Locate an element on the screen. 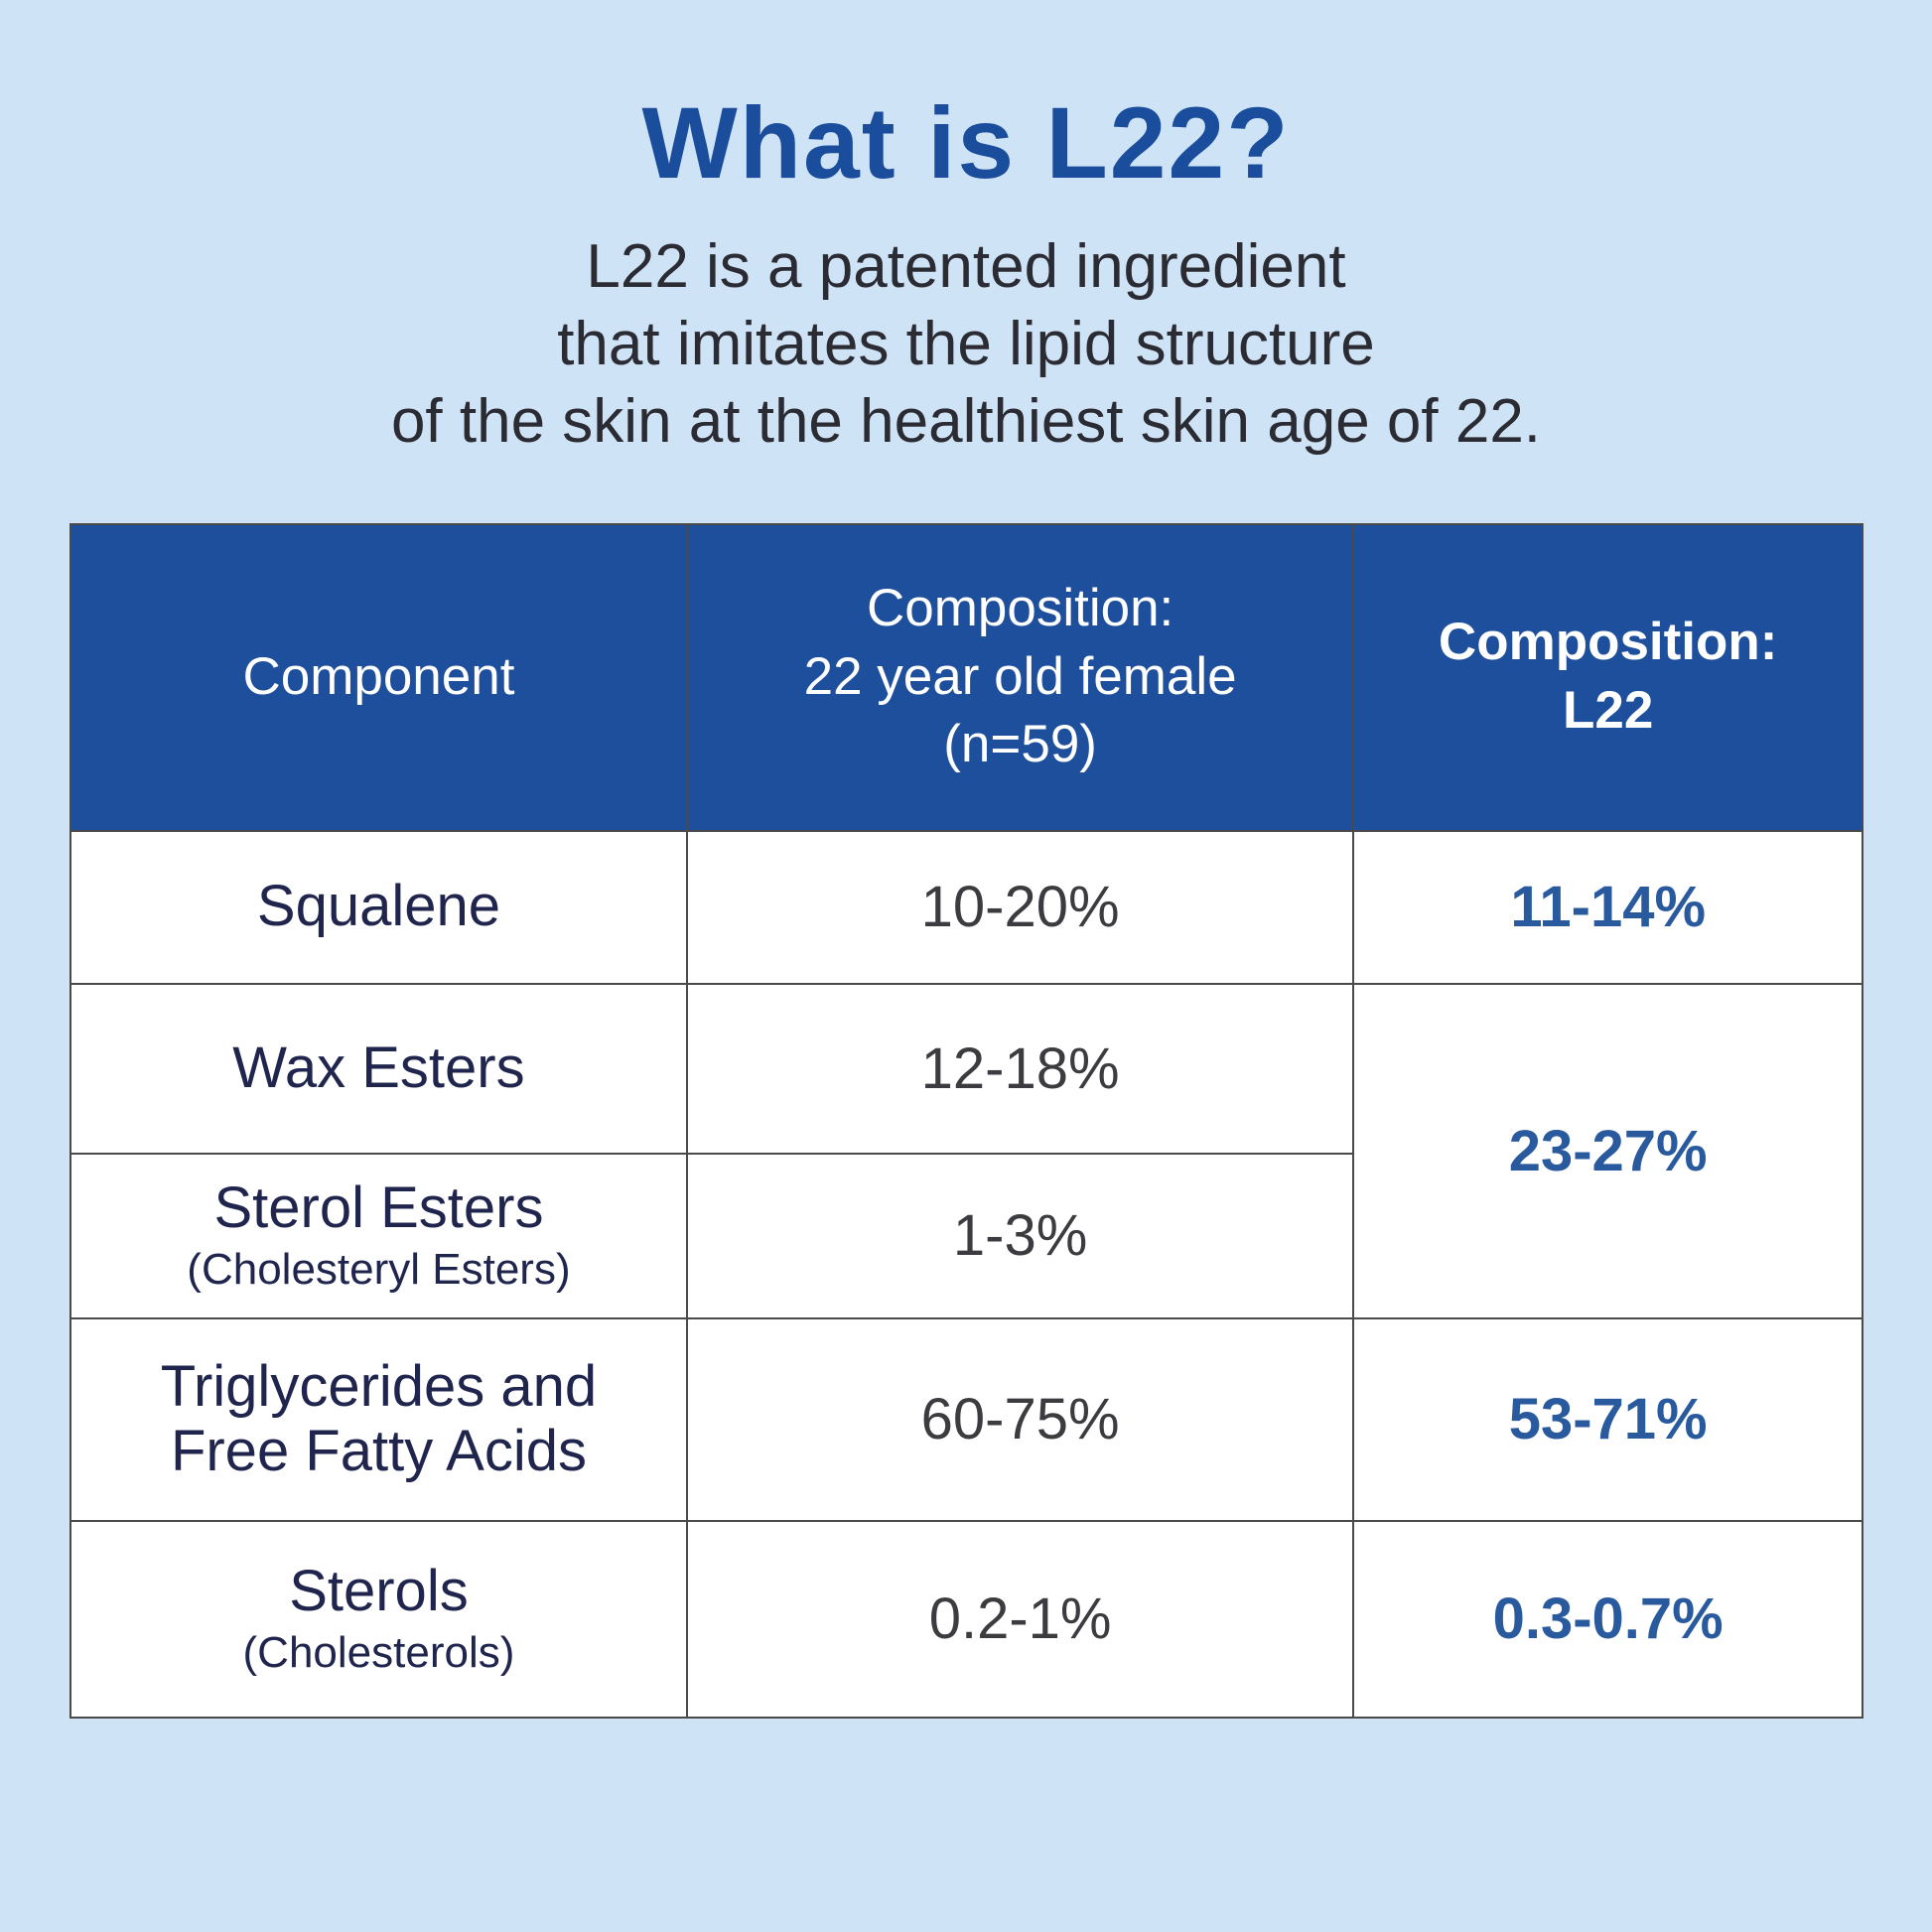  cell-female-value-squalene: 10-20% is located at coordinates (1020, 907).